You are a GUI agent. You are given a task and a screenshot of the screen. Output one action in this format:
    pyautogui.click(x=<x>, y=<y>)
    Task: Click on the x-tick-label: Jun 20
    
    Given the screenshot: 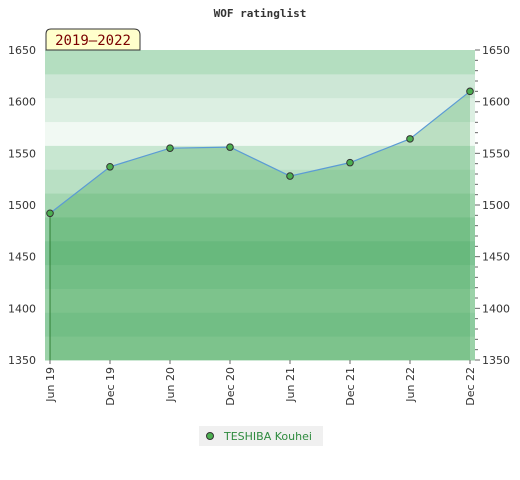 What is the action you would take?
    pyautogui.click(x=170, y=385)
    